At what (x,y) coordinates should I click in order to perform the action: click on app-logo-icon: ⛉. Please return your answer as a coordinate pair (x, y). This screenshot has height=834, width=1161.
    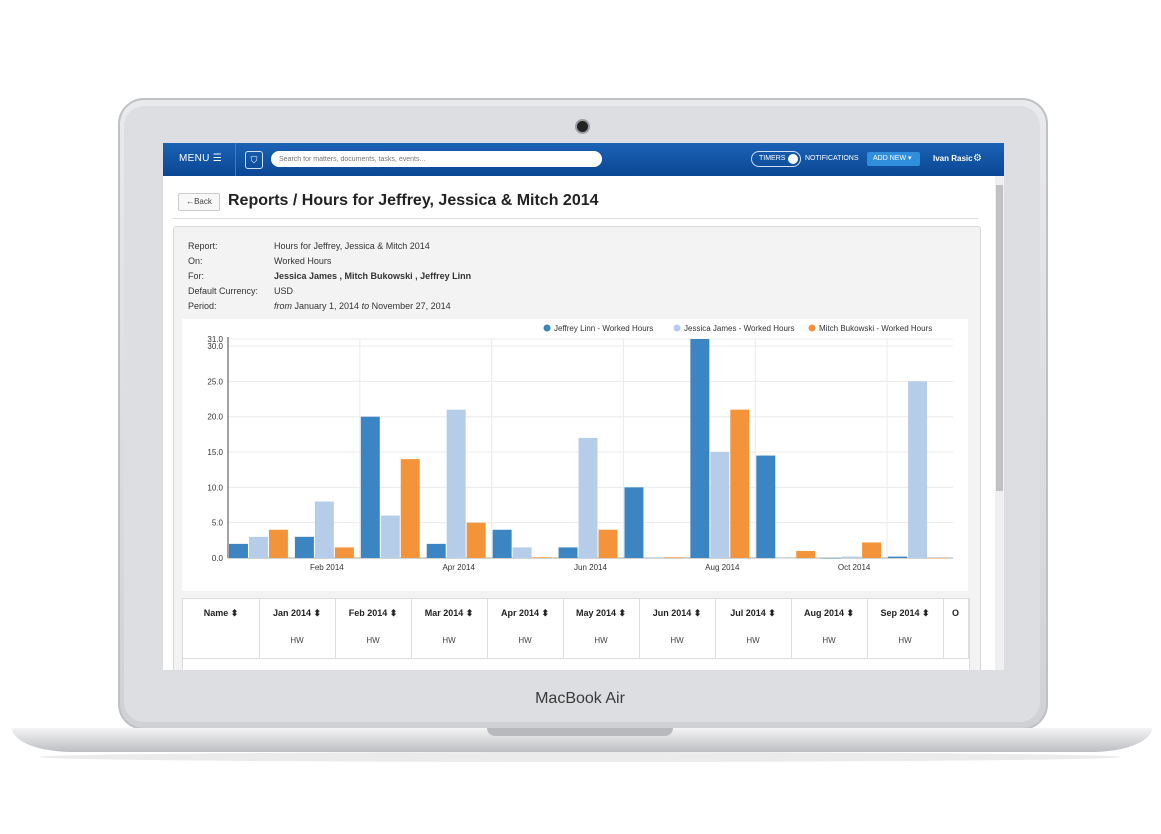
    Looking at the image, I should click on (254, 160).